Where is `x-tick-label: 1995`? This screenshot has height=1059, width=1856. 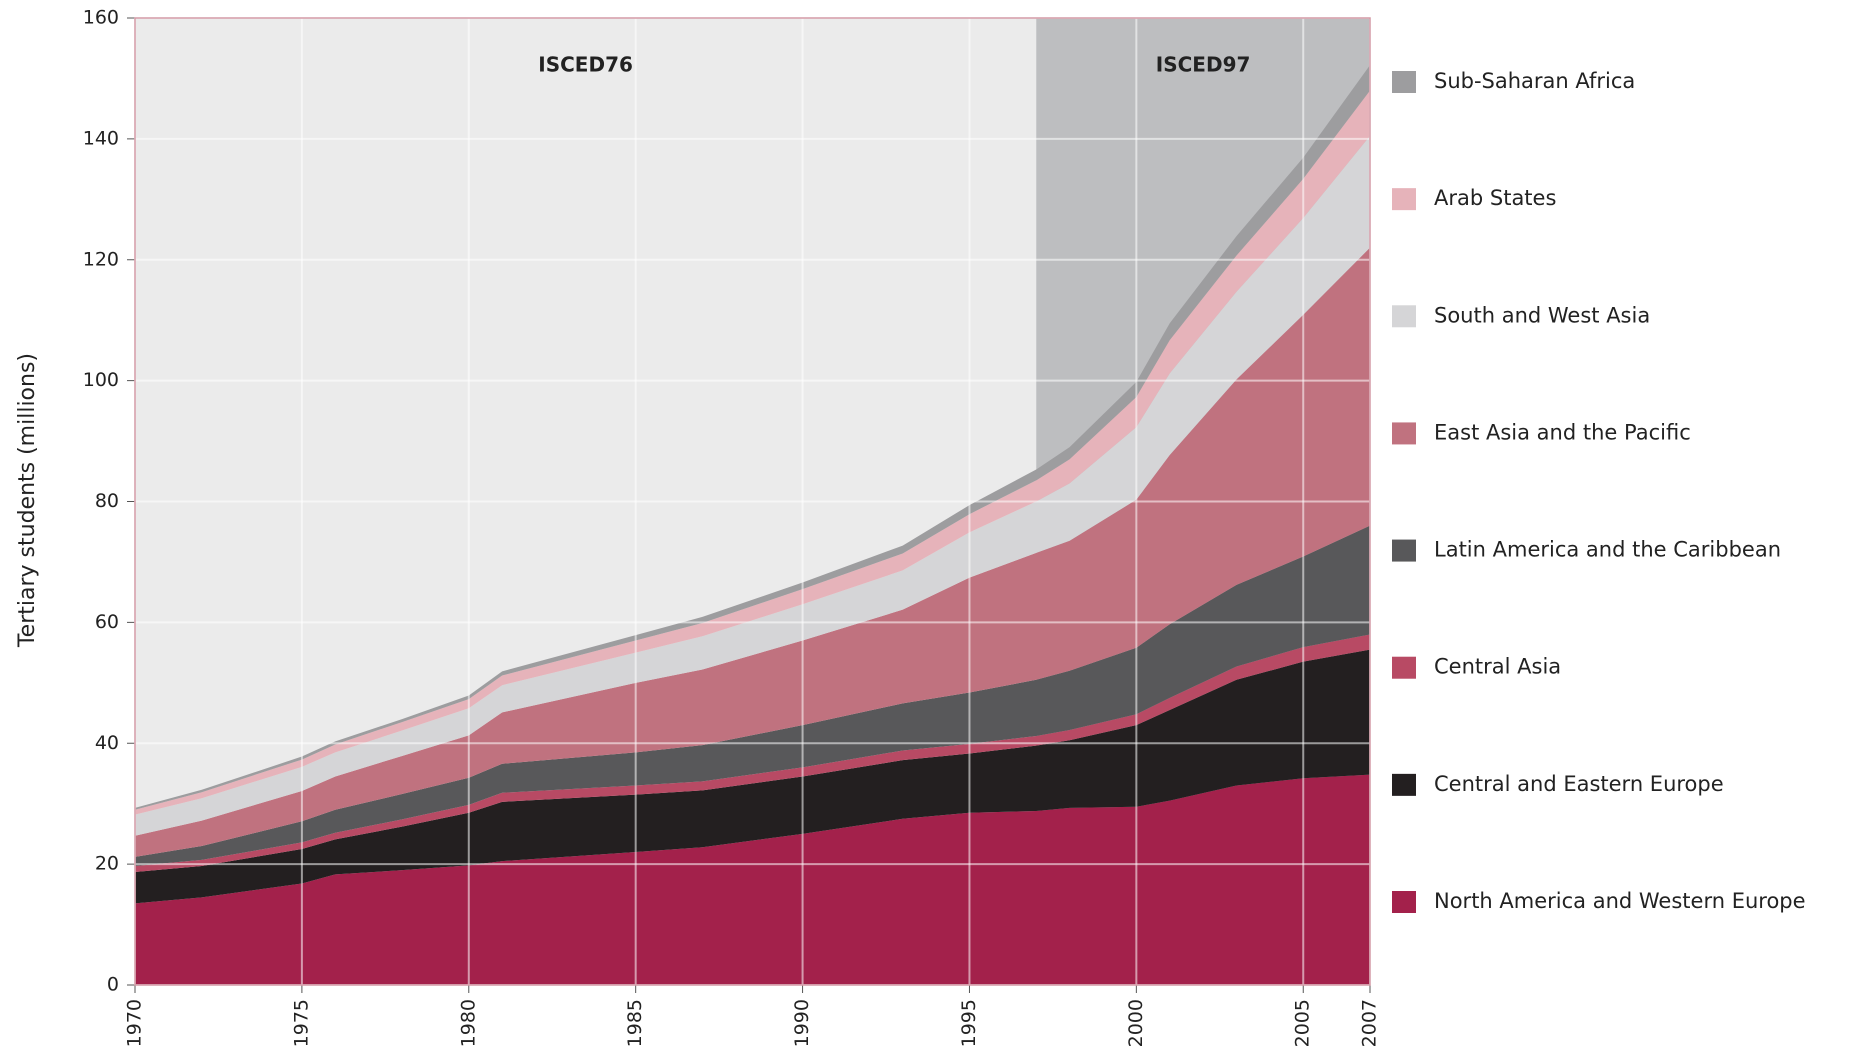 x-tick-label: 1995 is located at coordinates (969, 1023).